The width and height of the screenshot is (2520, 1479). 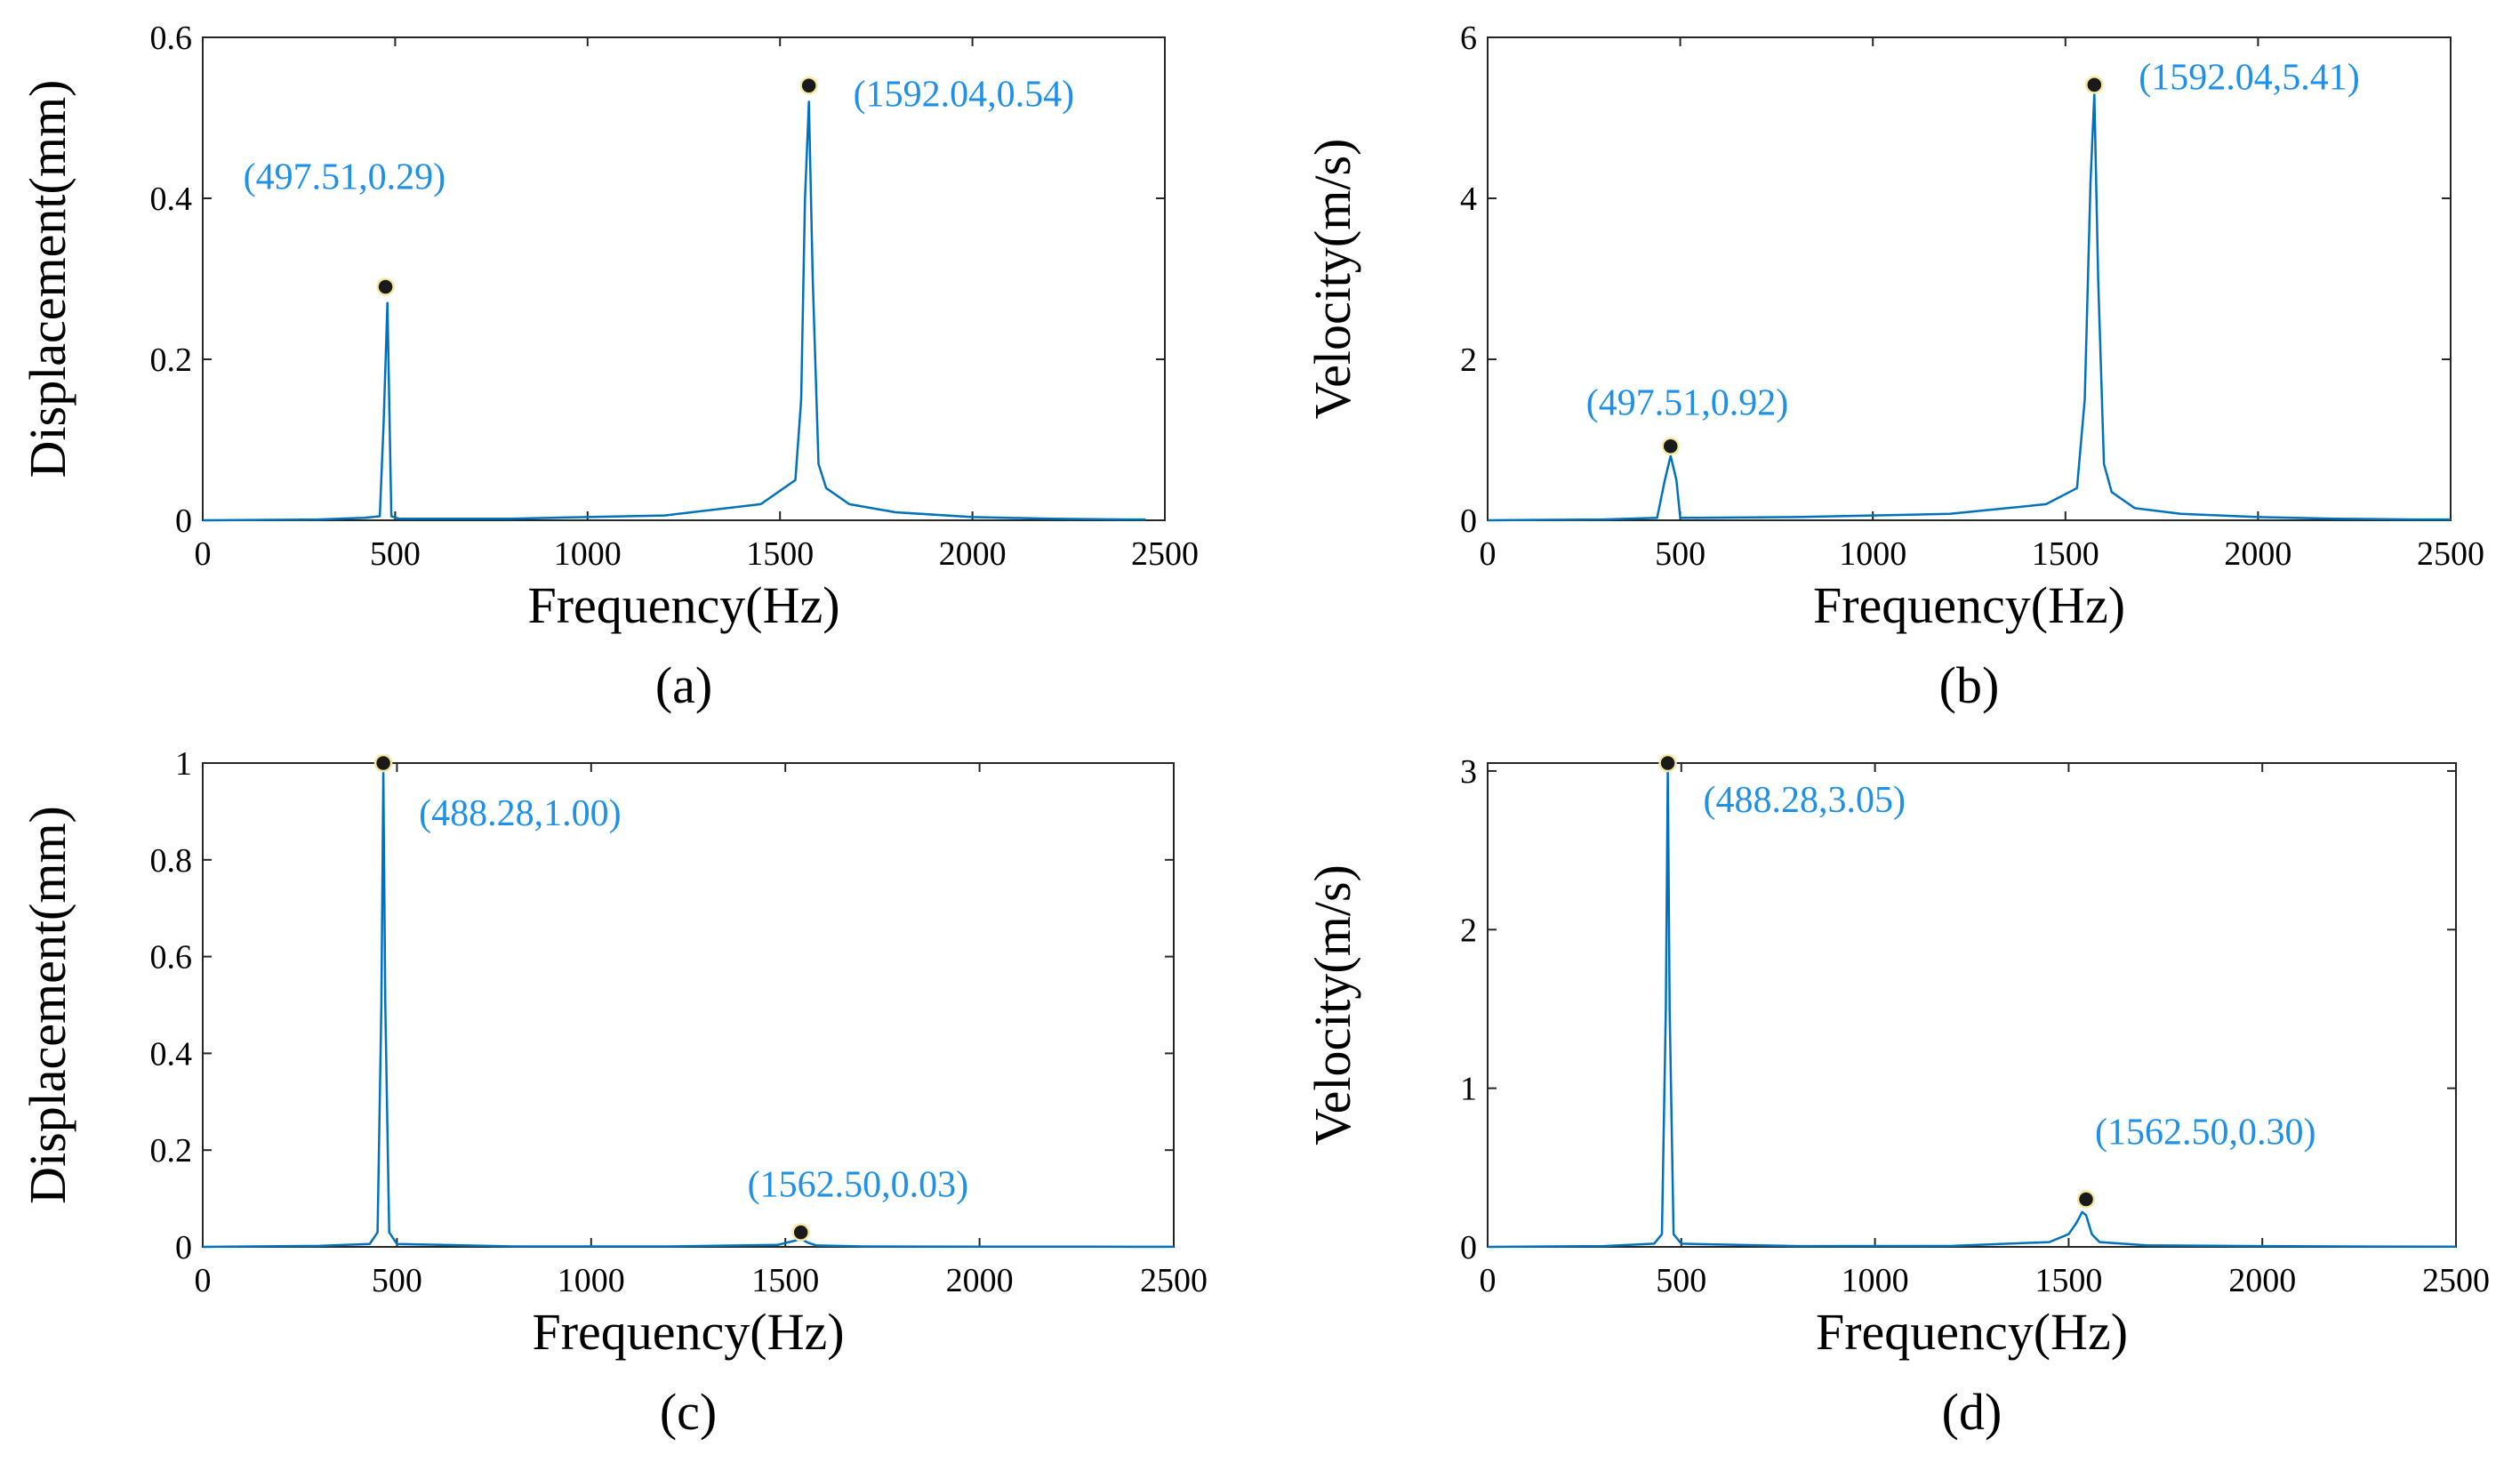 What do you see at coordinates (1469, 772) in the screenshot?
I see `y-tick-label: 3` at bounding box center [1469, 772].